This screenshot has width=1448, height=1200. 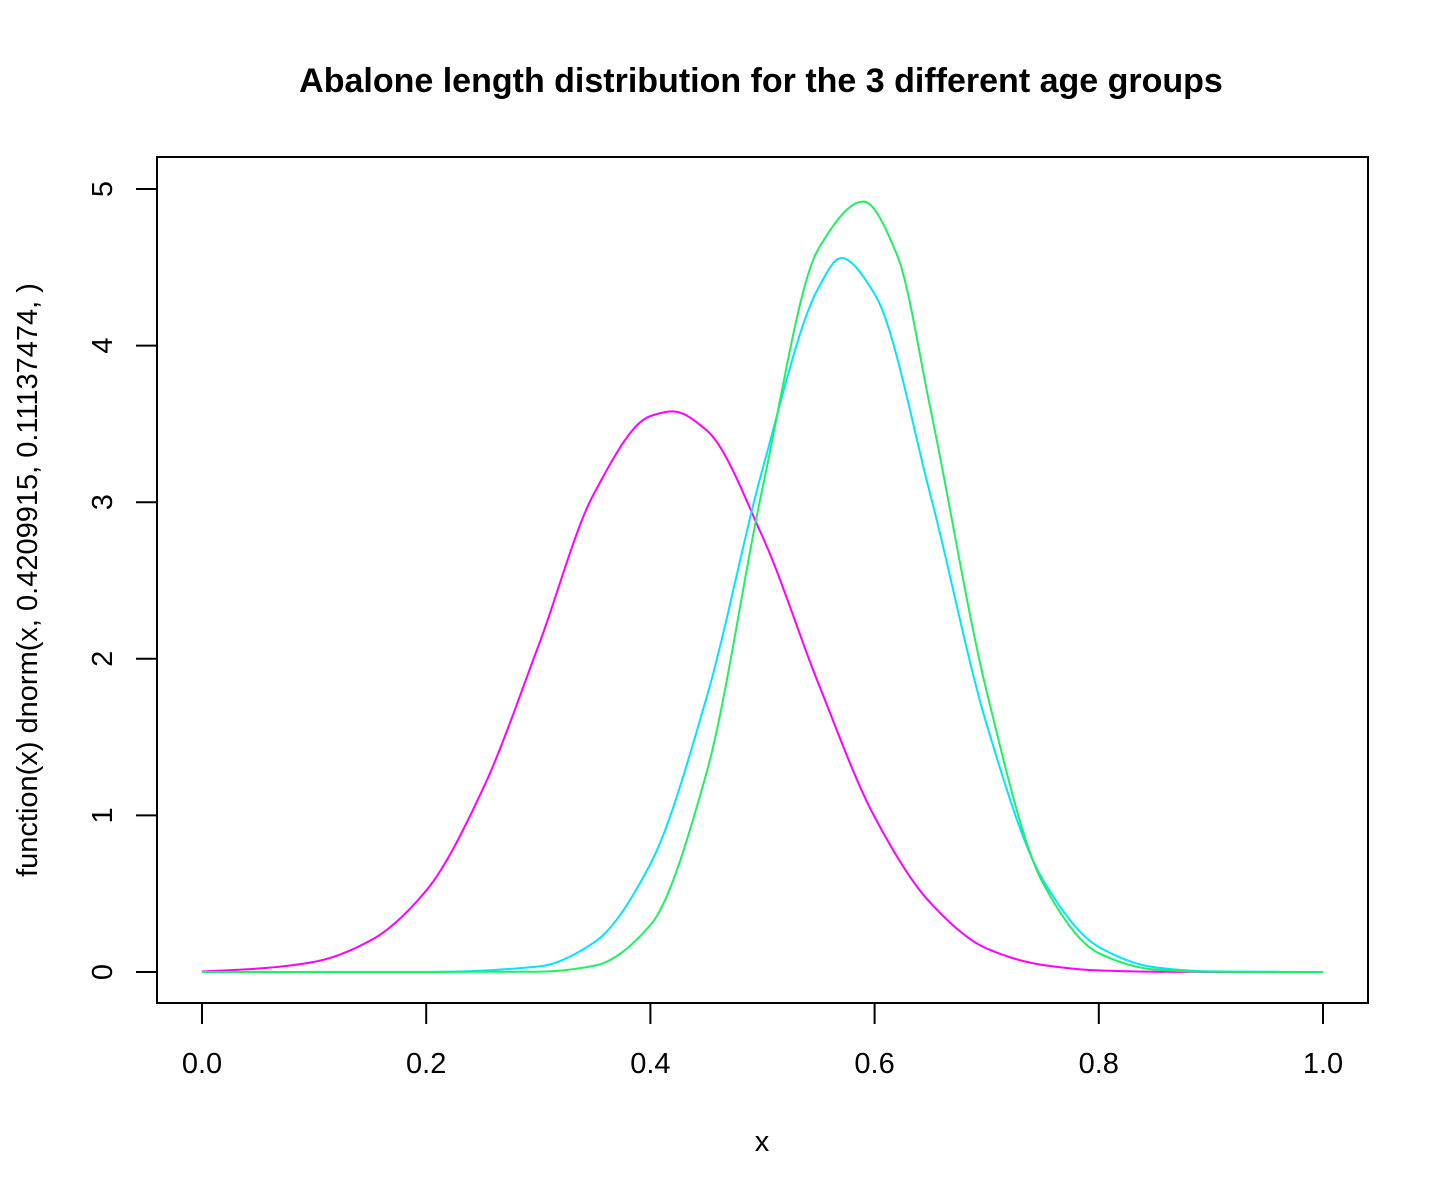 What do you see at coordinates (874, 1064) in the screenshot?
I see `x-tick-label: 0.6` at bounding box center [874, 1064].